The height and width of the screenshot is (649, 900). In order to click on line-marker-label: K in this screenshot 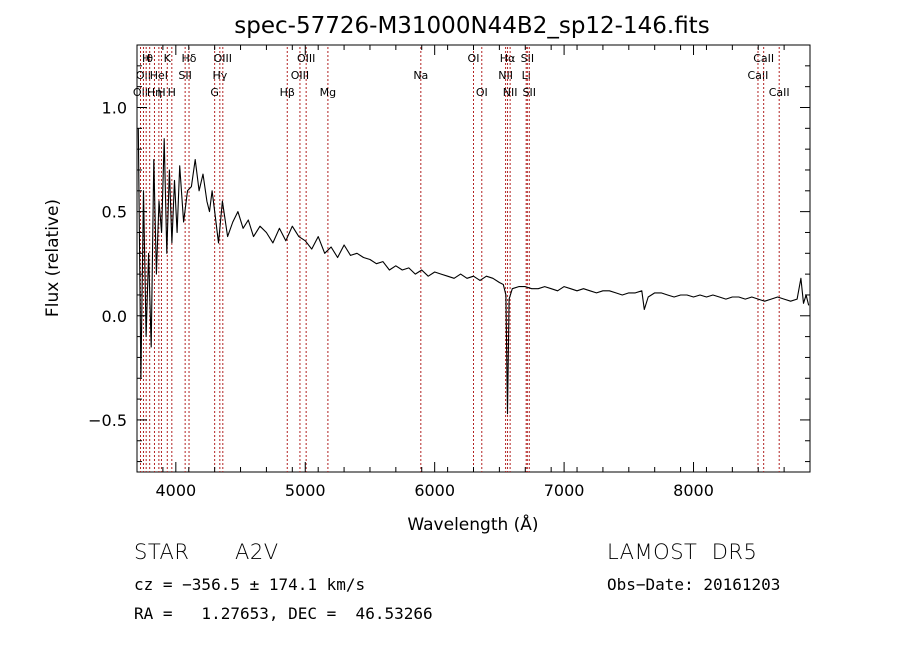, I will do `click(168, 58)`.